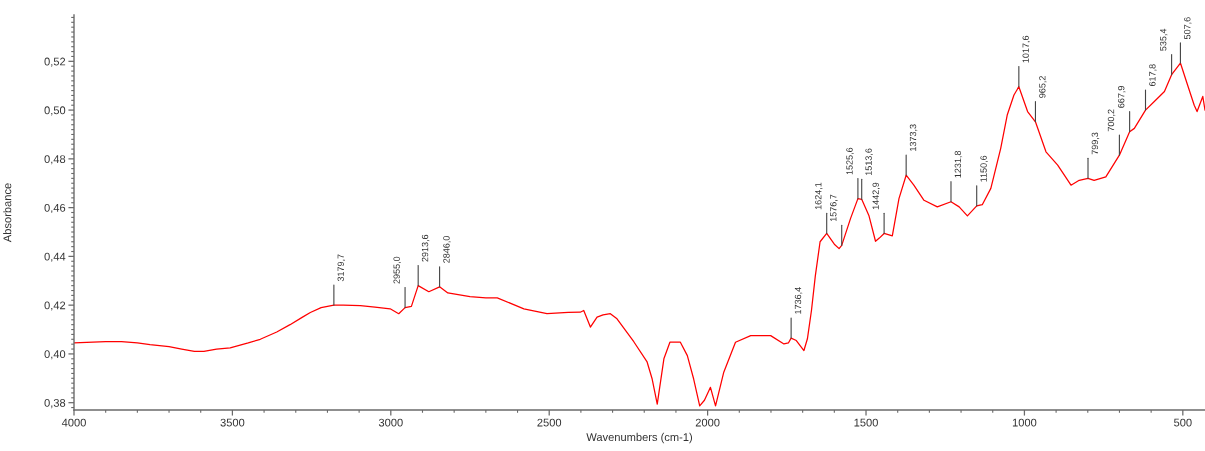 The height and width of the screenshot is (451, 1205). I want to click on y-tick-label: 0,50, so click(55, 111).